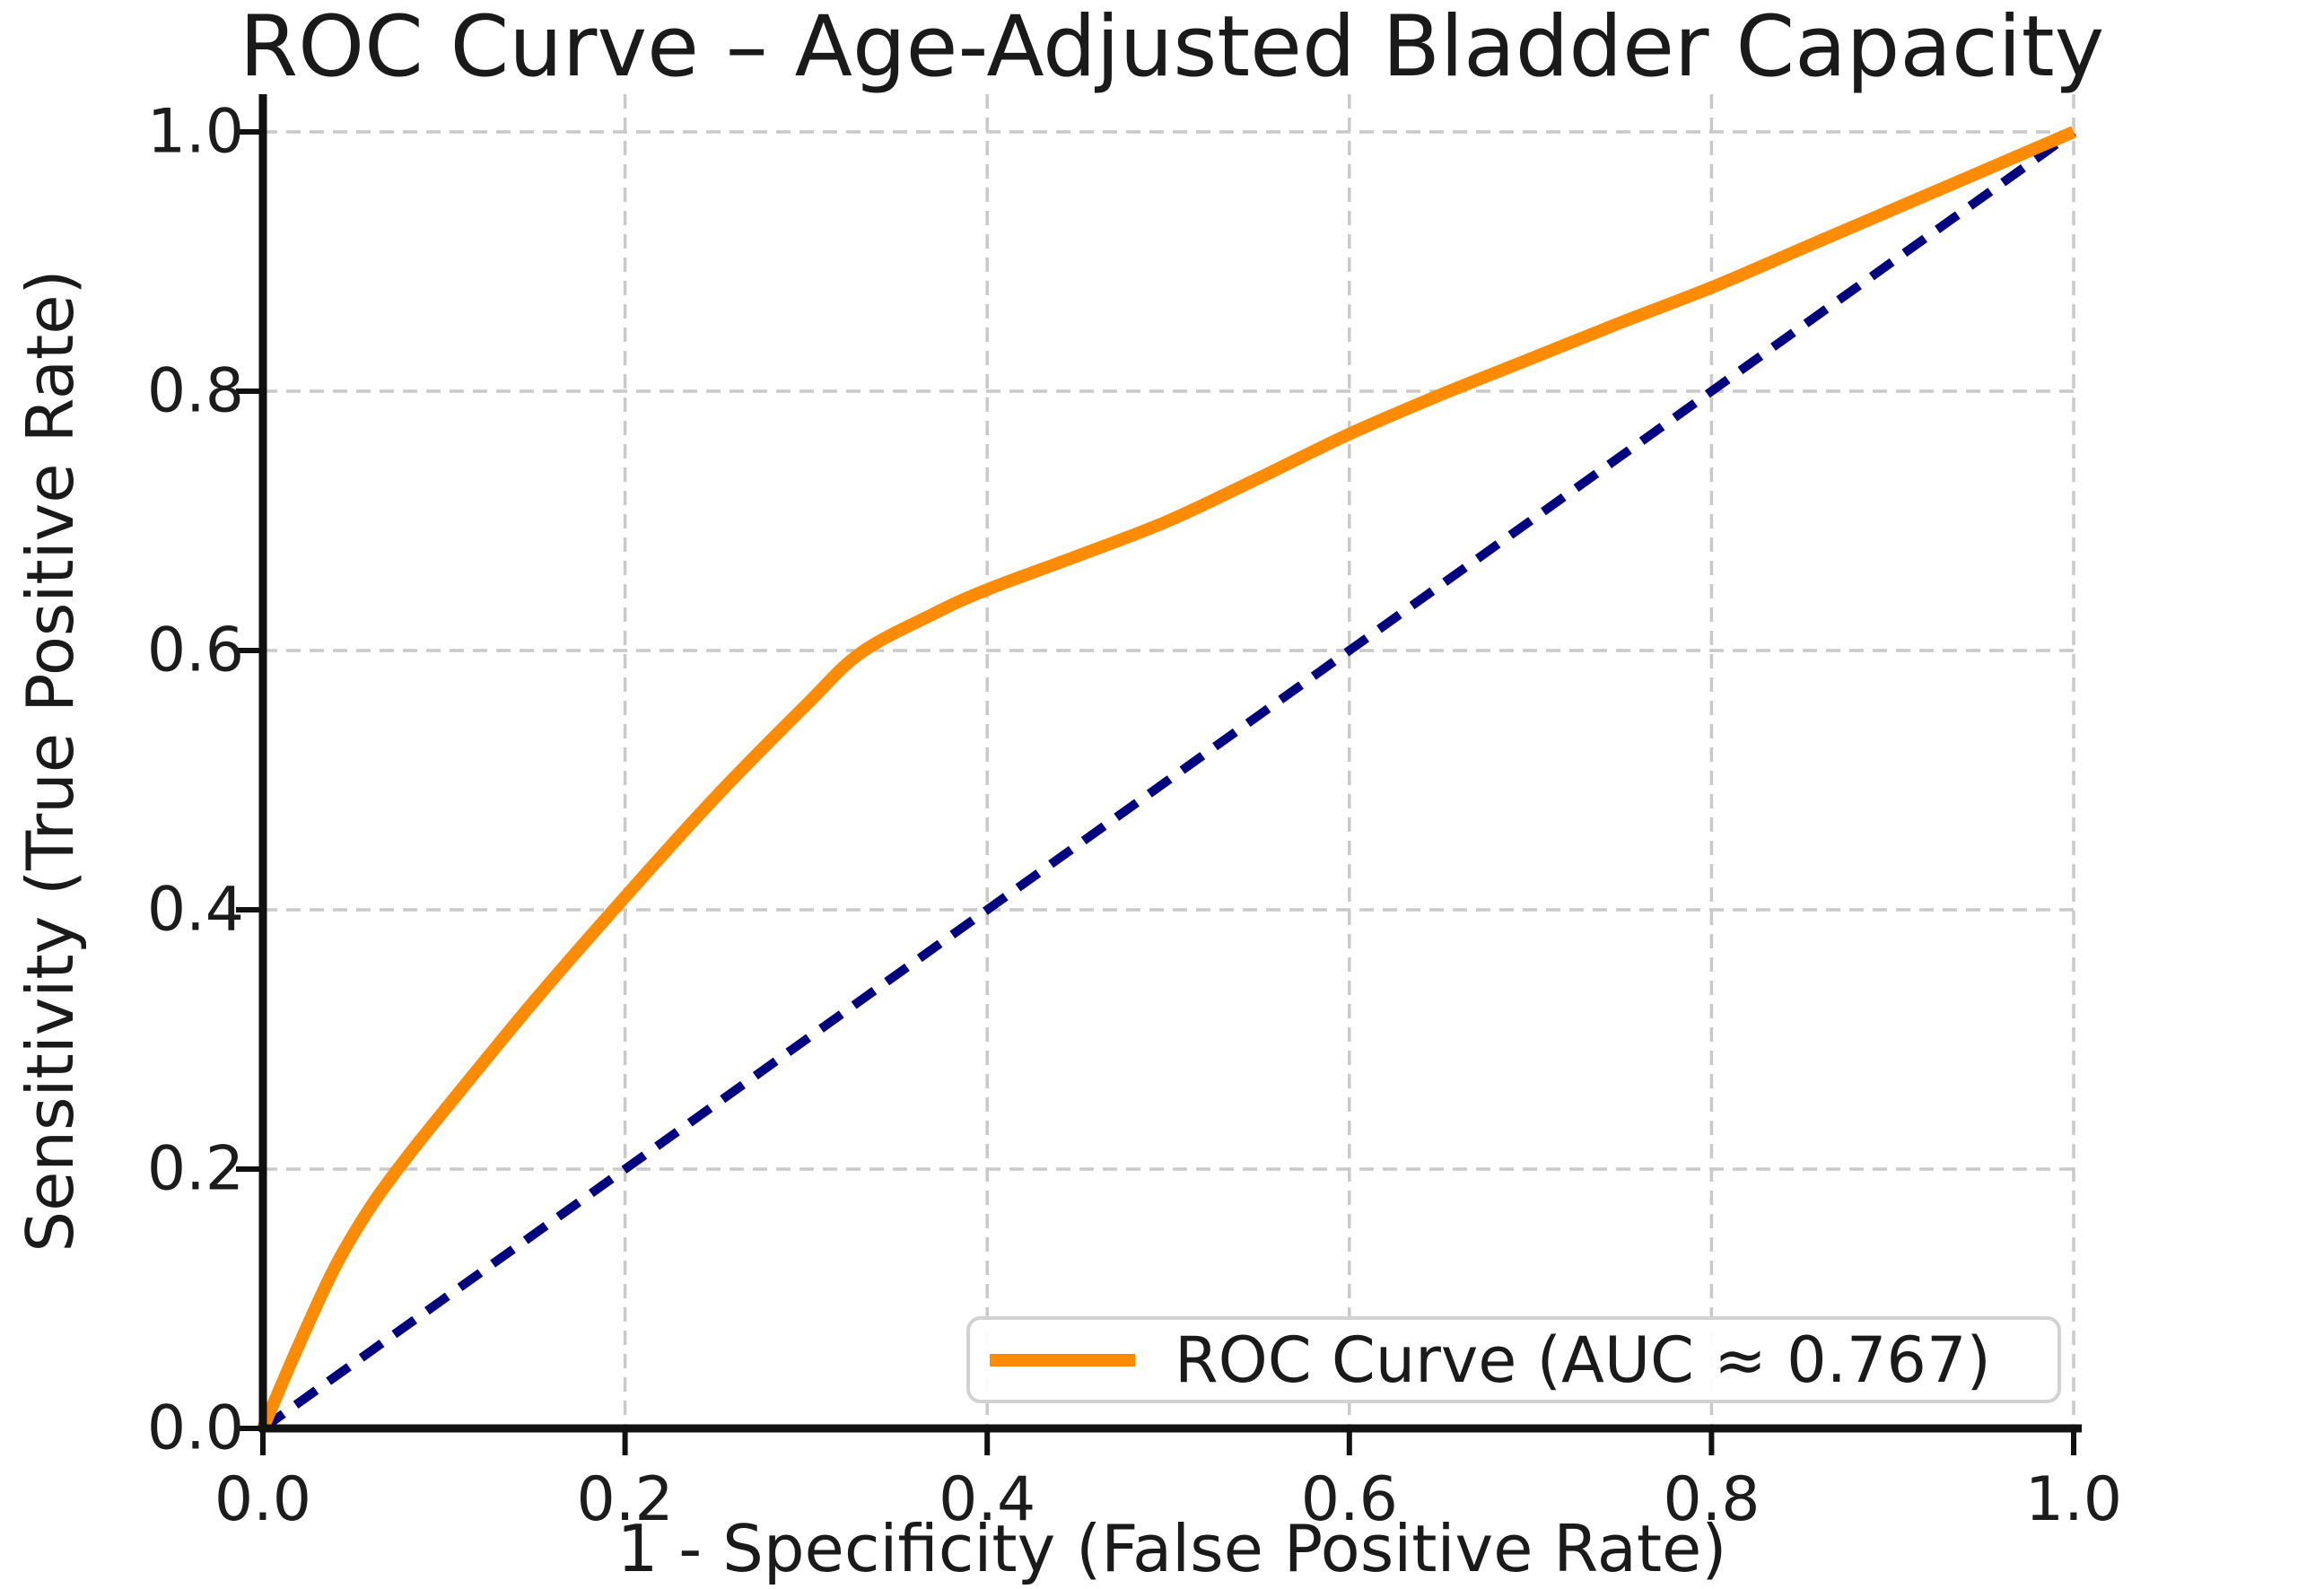 The height and width of the screenshot is (1589, 2324). What do you see at coordinates (2074, 1500) in the screenshot?
I see `x-tick-label: 1.0` at bounding box center [2074, 1500].